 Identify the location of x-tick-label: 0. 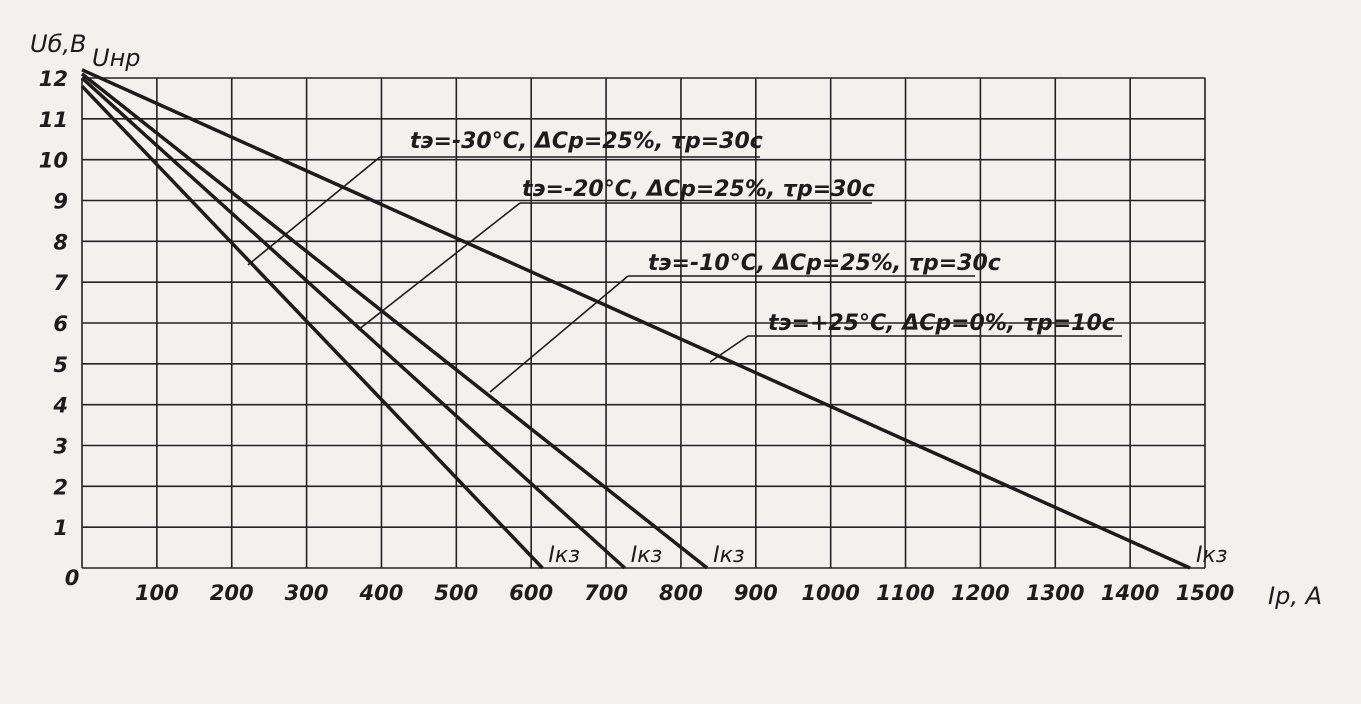
(72, 578).